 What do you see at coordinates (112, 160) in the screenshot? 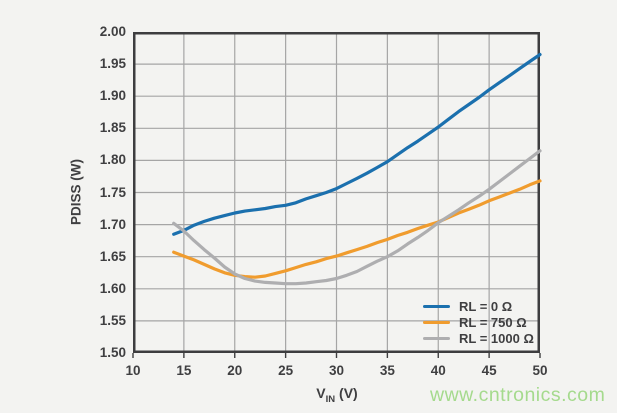
I see `y-tick-label: 1.80` at bounding box center [112, 160].